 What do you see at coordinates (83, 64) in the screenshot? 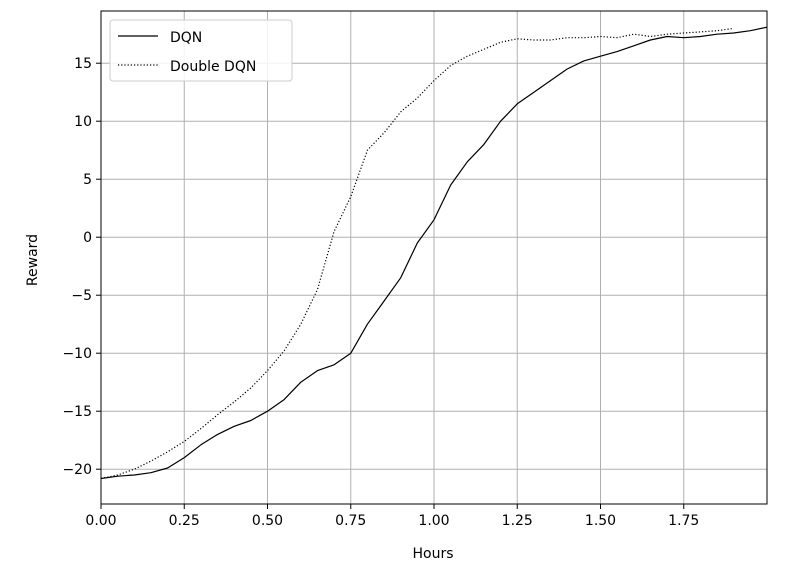
I see `y-tick-label: 15` at bounding box center [83, 64].